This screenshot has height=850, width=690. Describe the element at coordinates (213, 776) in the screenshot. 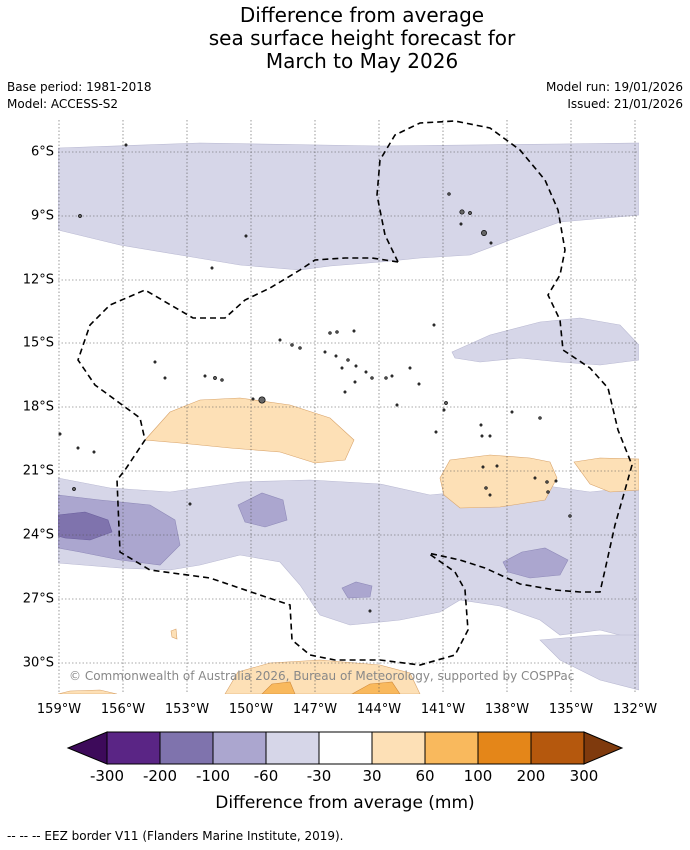

I see `colorbar-label: -100` at that location.